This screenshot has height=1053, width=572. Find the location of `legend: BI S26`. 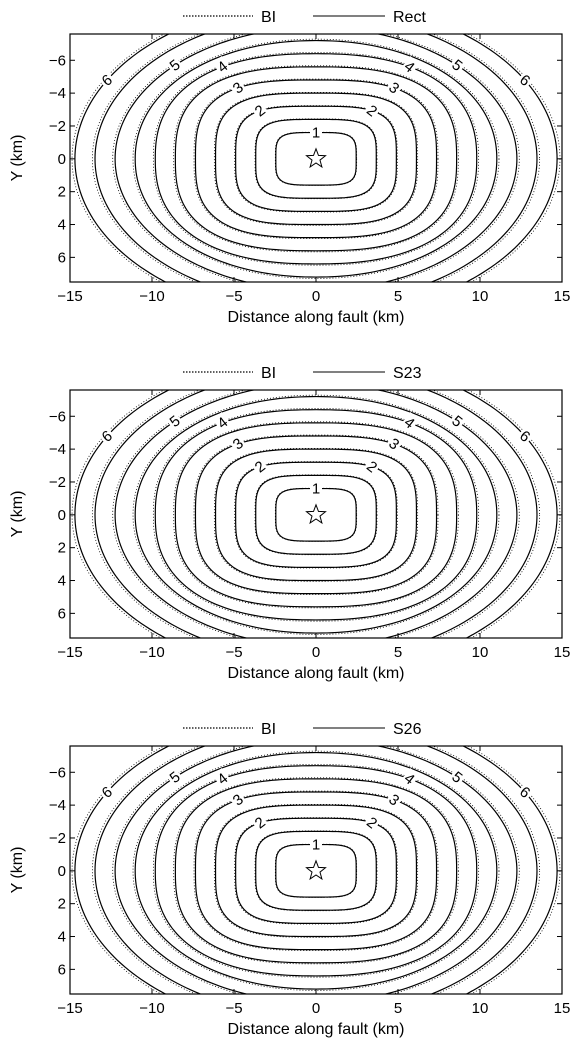

legend: BI S26 is located at coordinates (302, 729).